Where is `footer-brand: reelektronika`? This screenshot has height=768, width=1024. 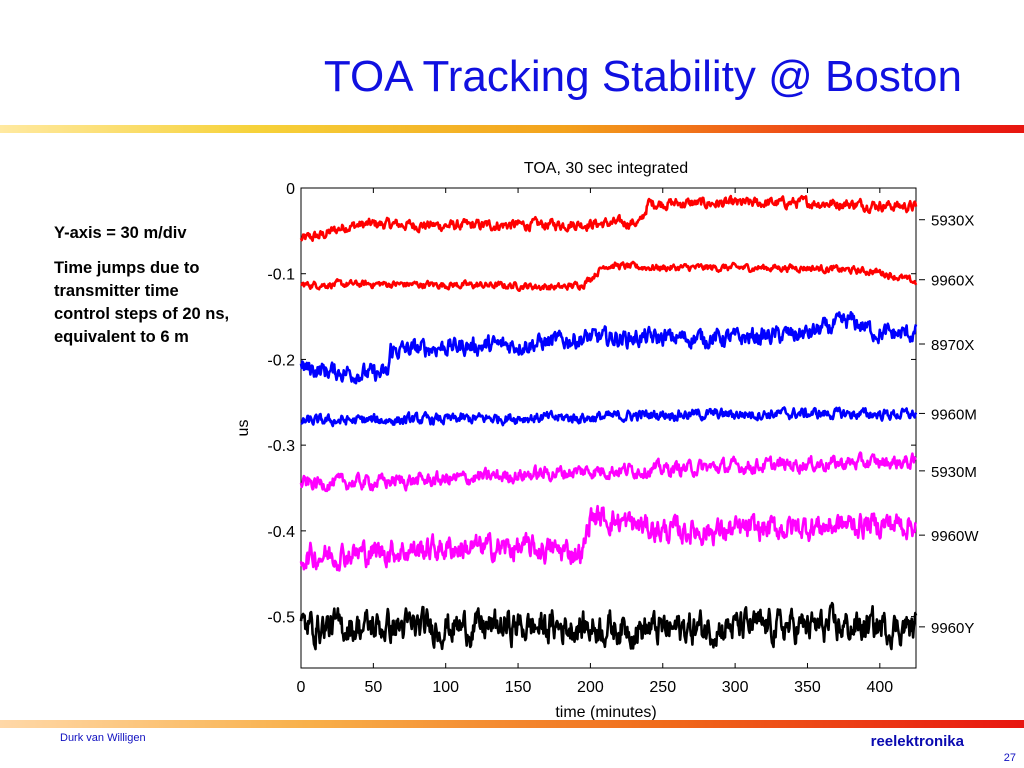 footer-brand: reelektronika is located at coordinates (917, 741).